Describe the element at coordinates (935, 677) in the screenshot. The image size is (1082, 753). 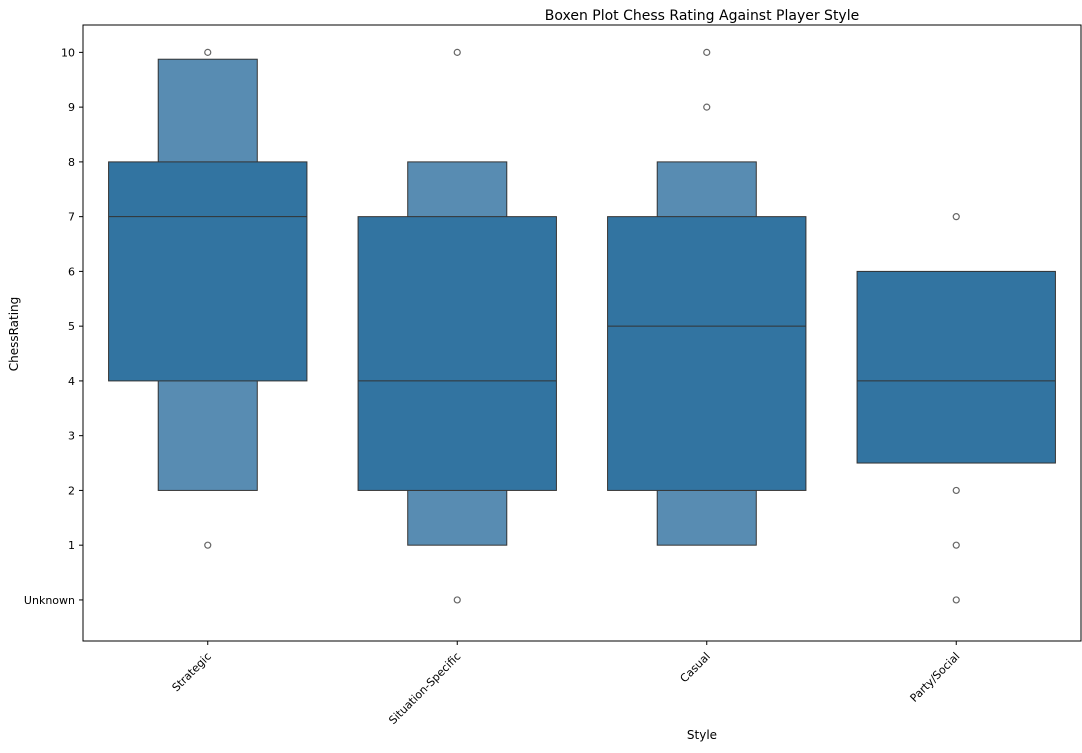
I see `x-tick-label: Party/Social` at that location.